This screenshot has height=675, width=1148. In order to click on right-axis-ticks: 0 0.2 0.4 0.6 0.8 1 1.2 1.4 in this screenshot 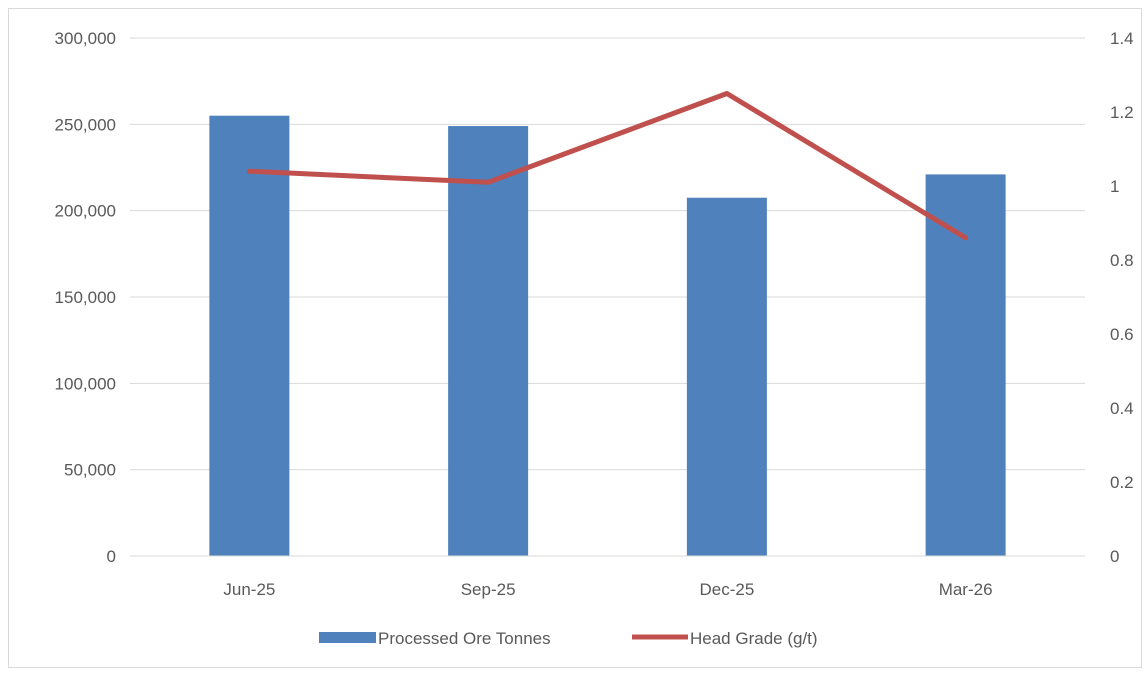, I will do `click(1122, 297)`.